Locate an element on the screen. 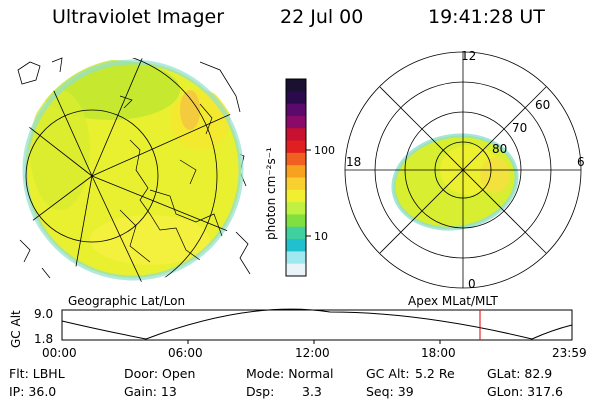  altitude-curve is located at coordinates (317, 324).